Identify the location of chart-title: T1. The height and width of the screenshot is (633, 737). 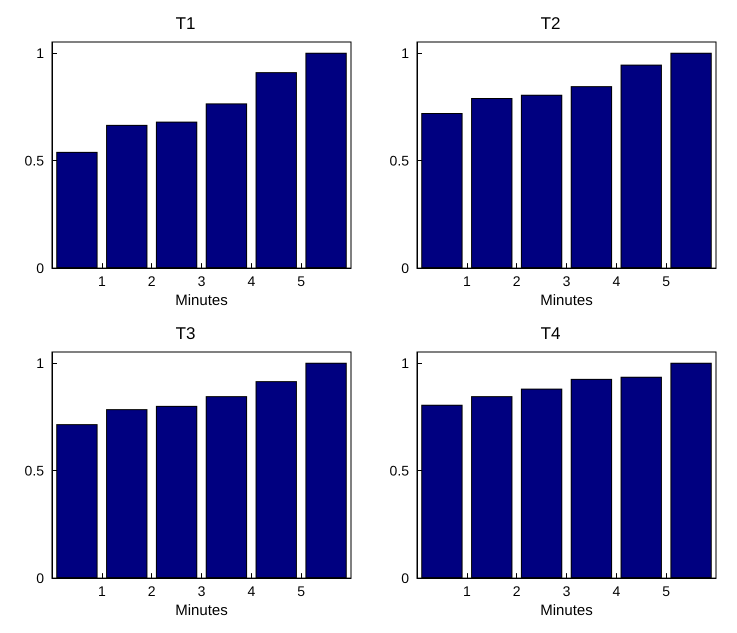
(186, 23).